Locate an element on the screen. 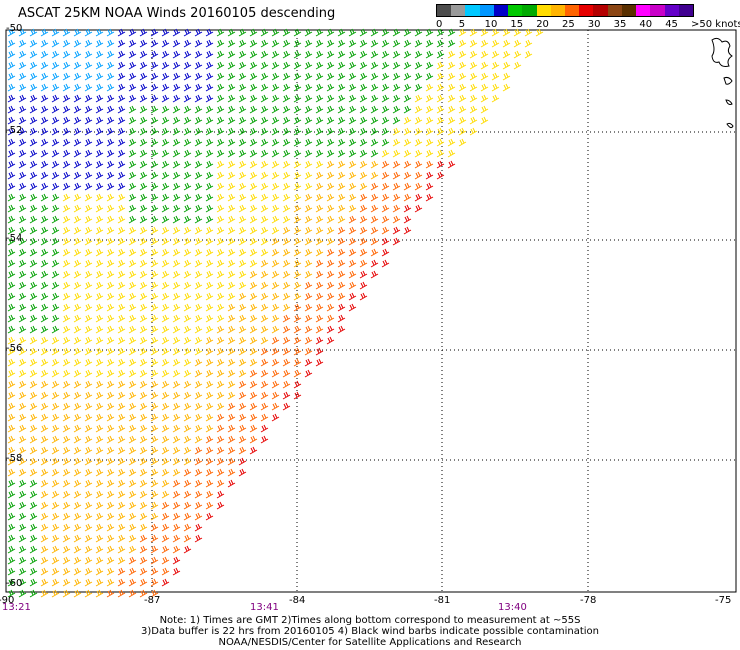  scale-segment is located at coordinates (572, 10).